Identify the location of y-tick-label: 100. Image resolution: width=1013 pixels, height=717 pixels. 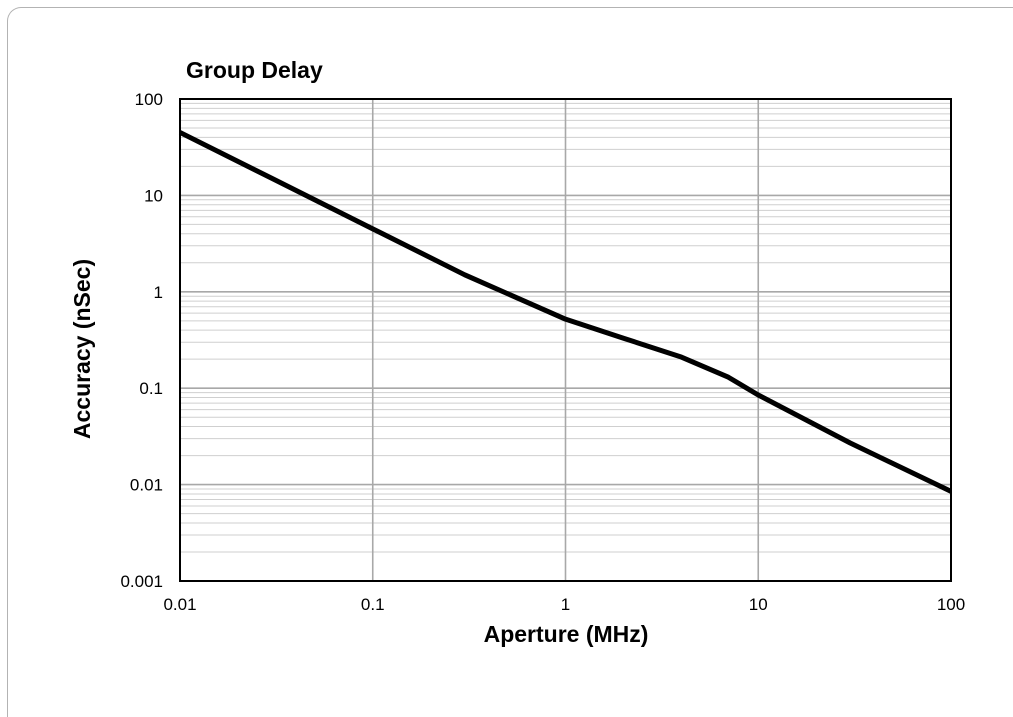
(149, 99).